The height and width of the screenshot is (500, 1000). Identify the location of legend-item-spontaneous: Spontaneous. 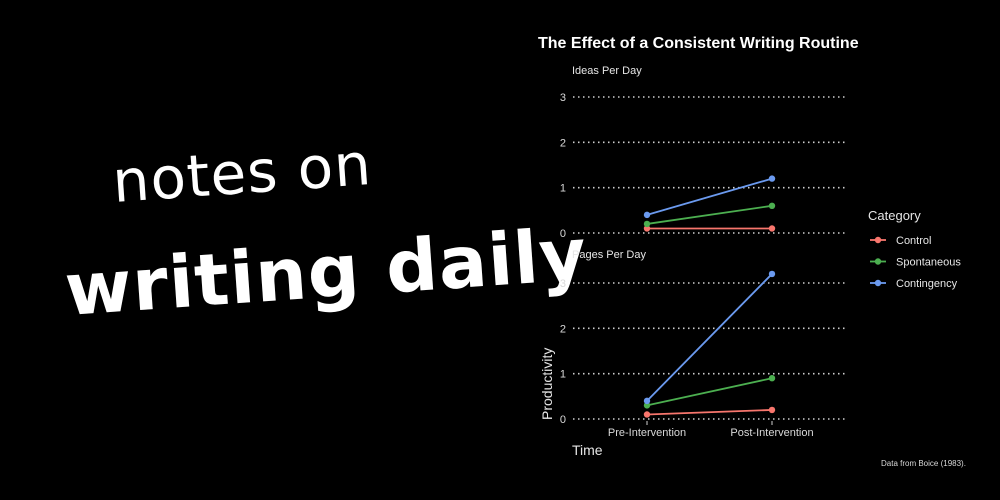
(915, 263).